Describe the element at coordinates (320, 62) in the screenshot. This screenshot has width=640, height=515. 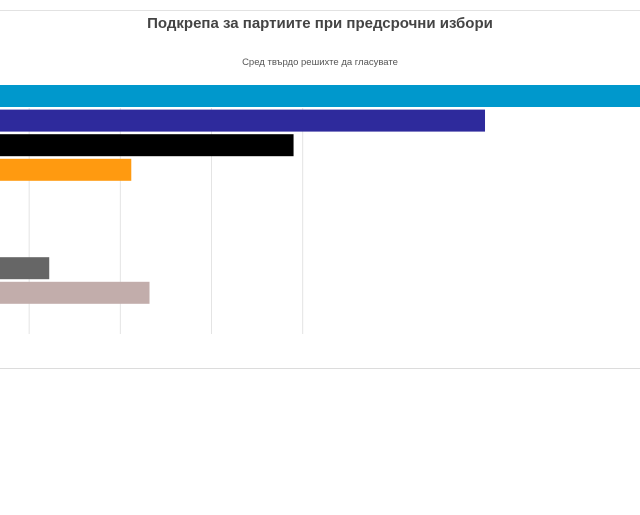
I see `chart-subtitle: Сред твърдо решихте да гласувате` at that location.